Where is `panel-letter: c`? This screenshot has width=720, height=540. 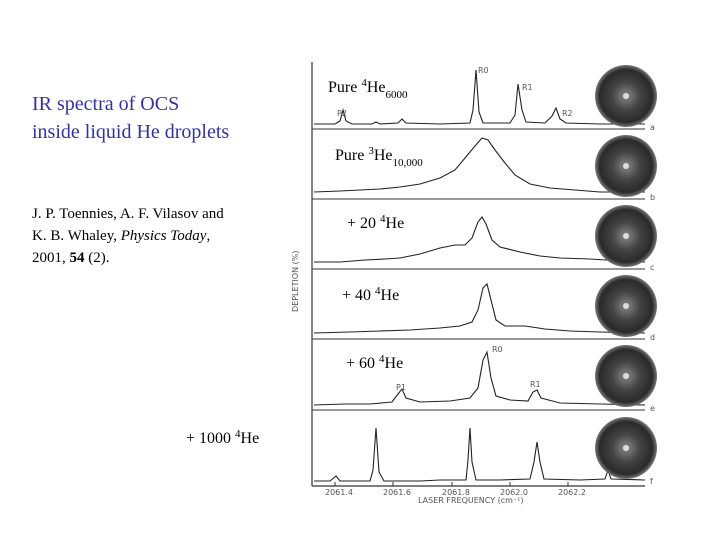 panel-letter: c is located at coordinates (652, 267).